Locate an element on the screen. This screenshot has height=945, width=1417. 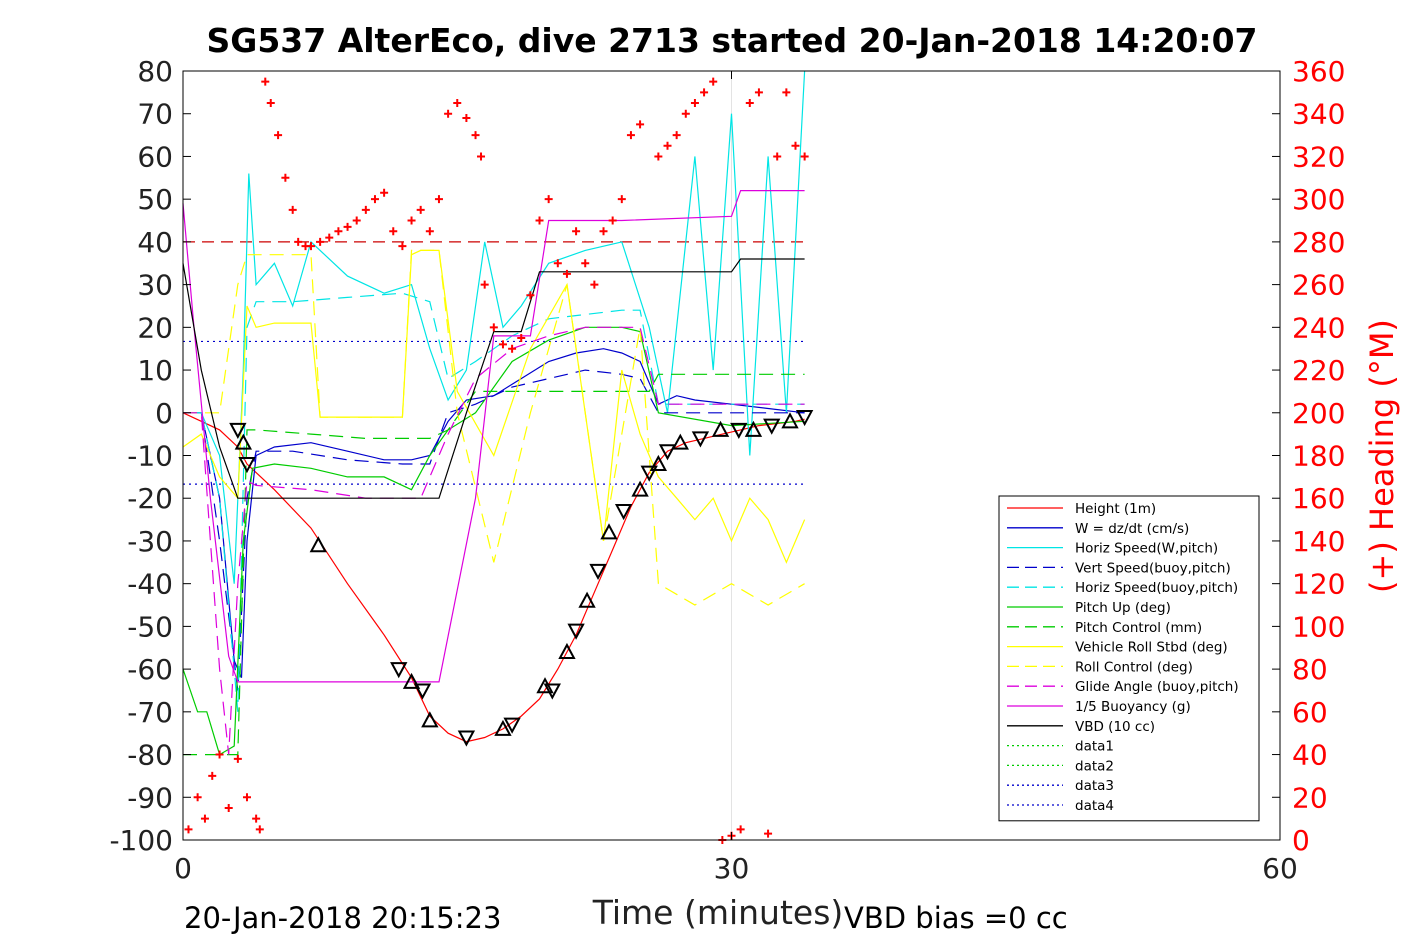
left-tick-label: -20 is located at coordinates (150, 498).